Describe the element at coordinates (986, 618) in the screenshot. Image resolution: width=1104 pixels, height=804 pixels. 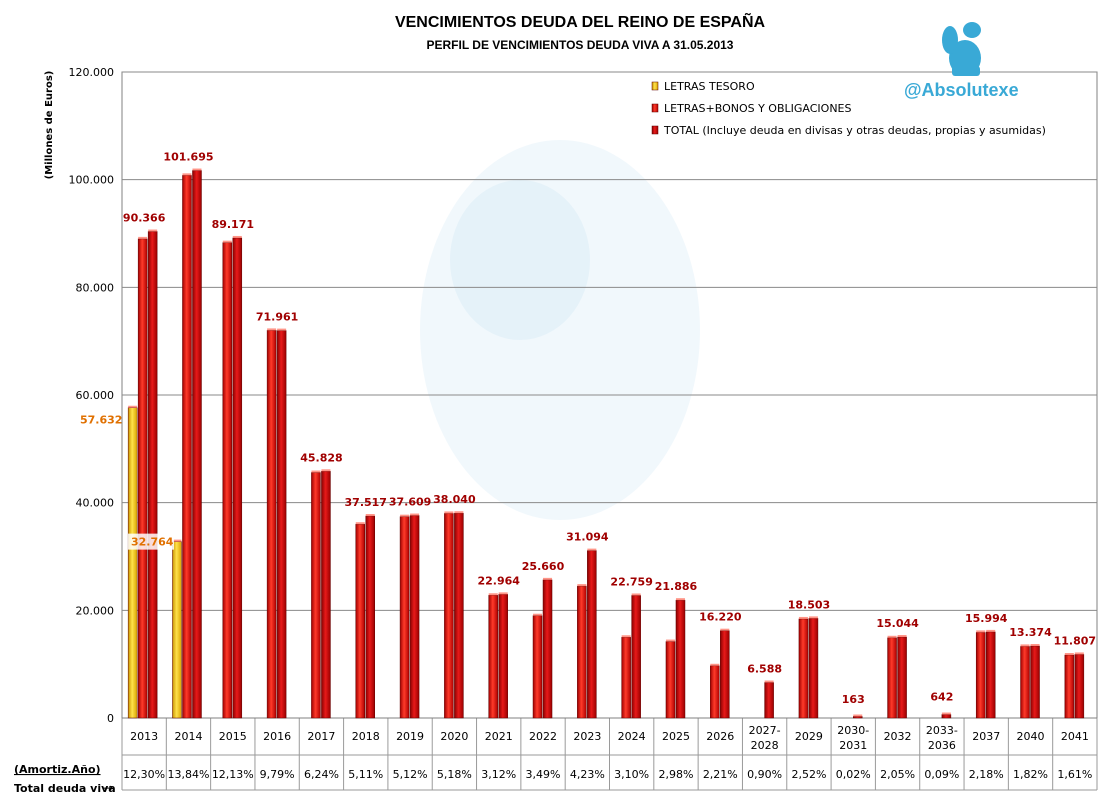
I see `data-label-total: 15.994` at that location.